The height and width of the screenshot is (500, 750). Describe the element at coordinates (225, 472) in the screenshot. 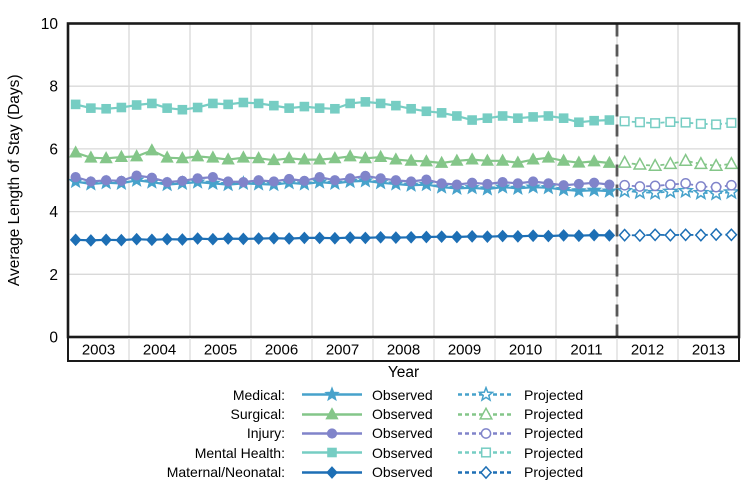

I see `legend-series-label: Maternal/Neonatal:` at that location.